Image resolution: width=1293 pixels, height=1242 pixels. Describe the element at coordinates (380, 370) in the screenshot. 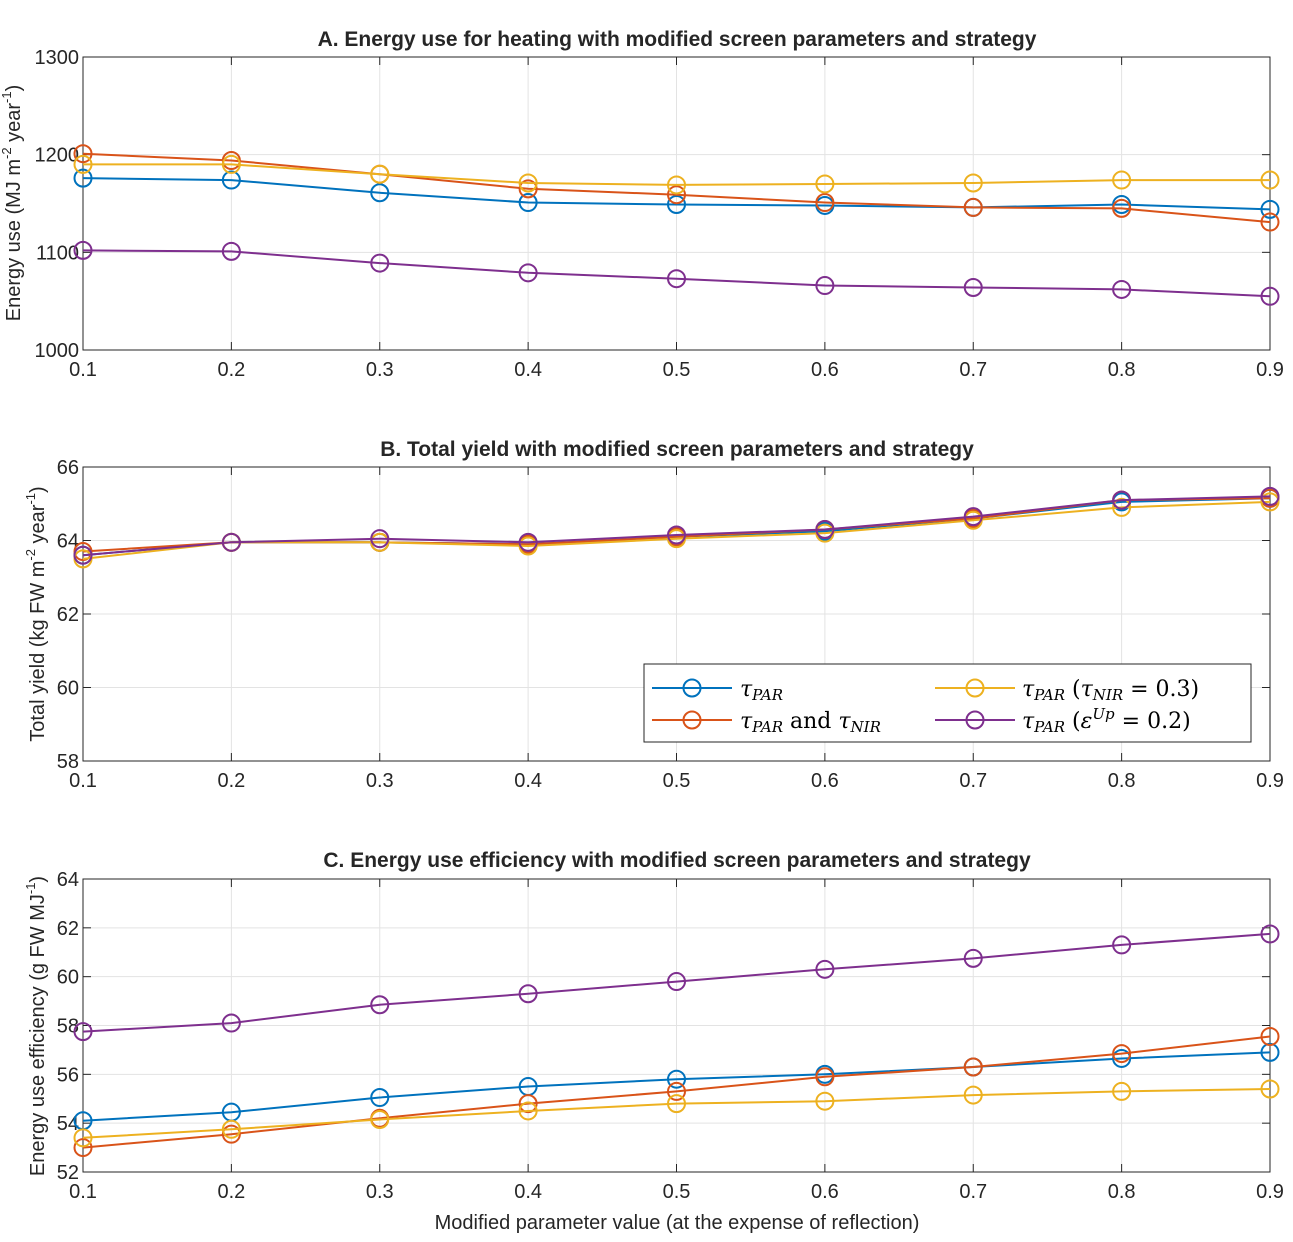

I see `panel-a-x-tick-label: 0.3` at that location.